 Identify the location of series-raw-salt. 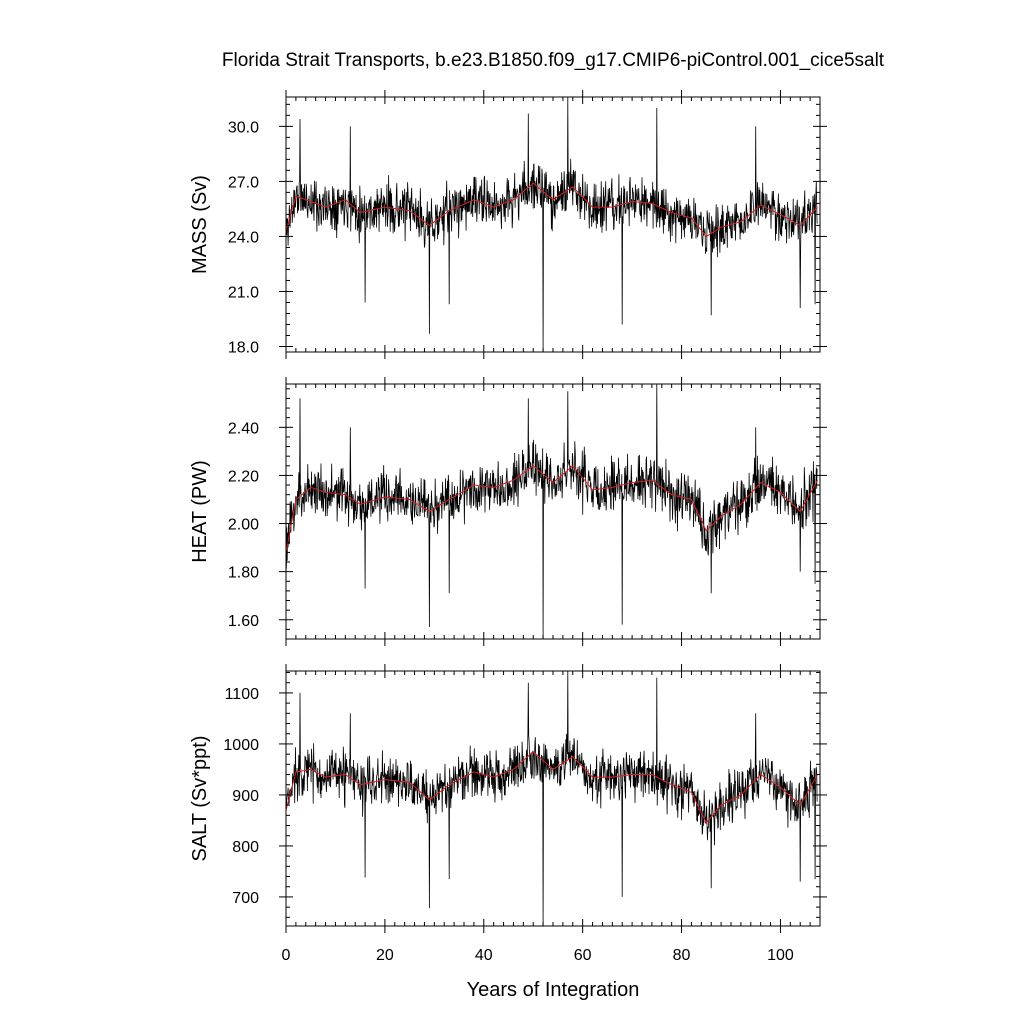
(552, 798).